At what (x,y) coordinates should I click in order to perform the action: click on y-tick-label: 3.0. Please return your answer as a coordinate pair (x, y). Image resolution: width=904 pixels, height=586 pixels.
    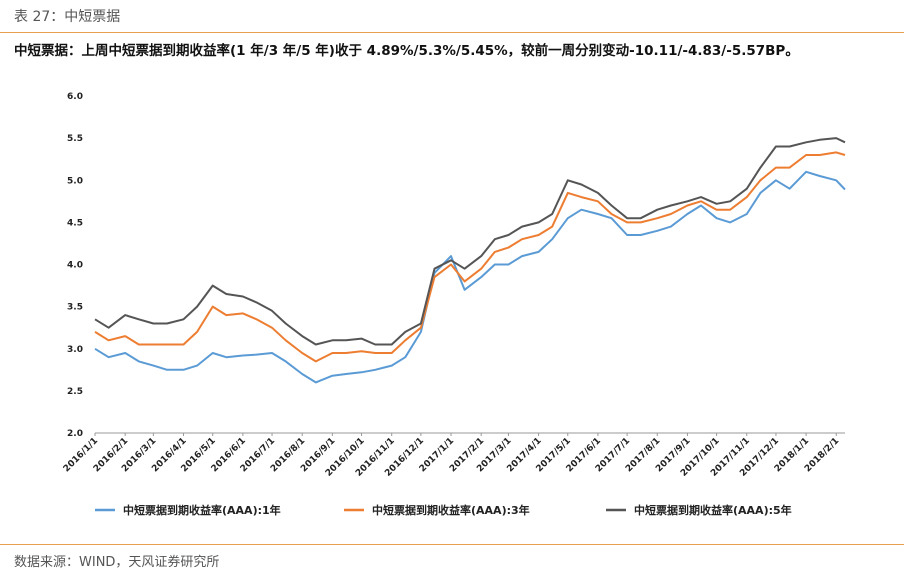
    Looking at the image, I should click on (75, 350).